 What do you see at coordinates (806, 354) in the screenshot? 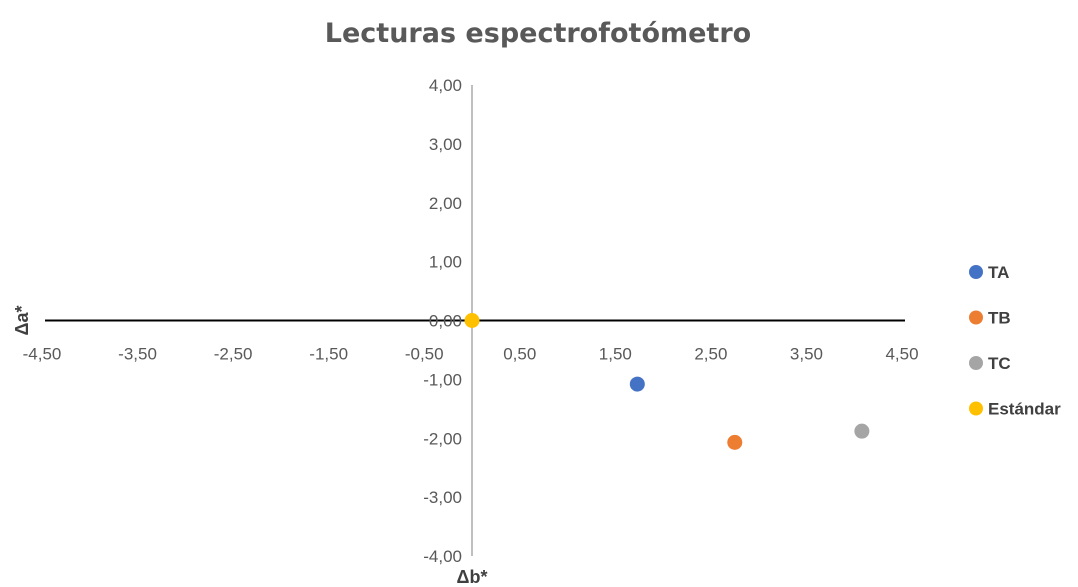
I see `x-tick-label: 3,50` at bounding box center [806, 354].